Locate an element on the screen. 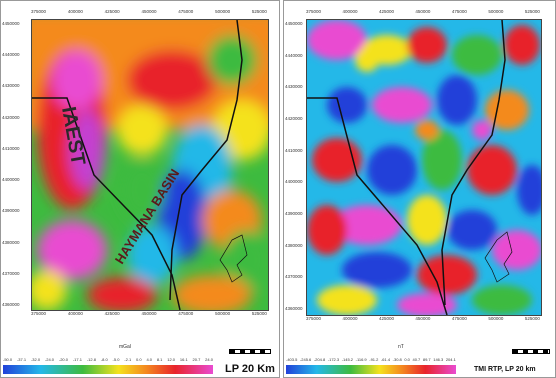 Image resolution: width=556 pixels, height=378 pixels. colorbar-tick-label: -32.0 is located at coordinates (35, 359).